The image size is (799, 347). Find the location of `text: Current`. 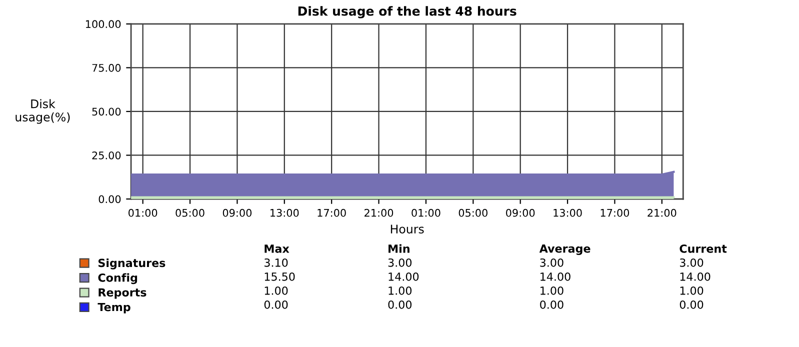

text: Current is located at coordinates (703, 248).